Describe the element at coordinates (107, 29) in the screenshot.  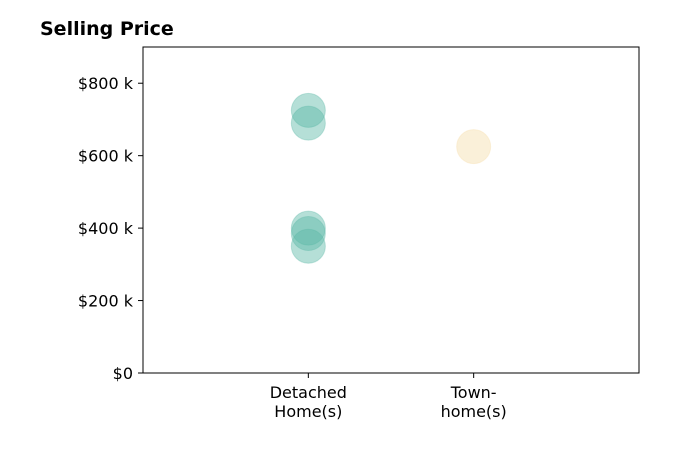
I see `chart-title: Selling Price` at that location.